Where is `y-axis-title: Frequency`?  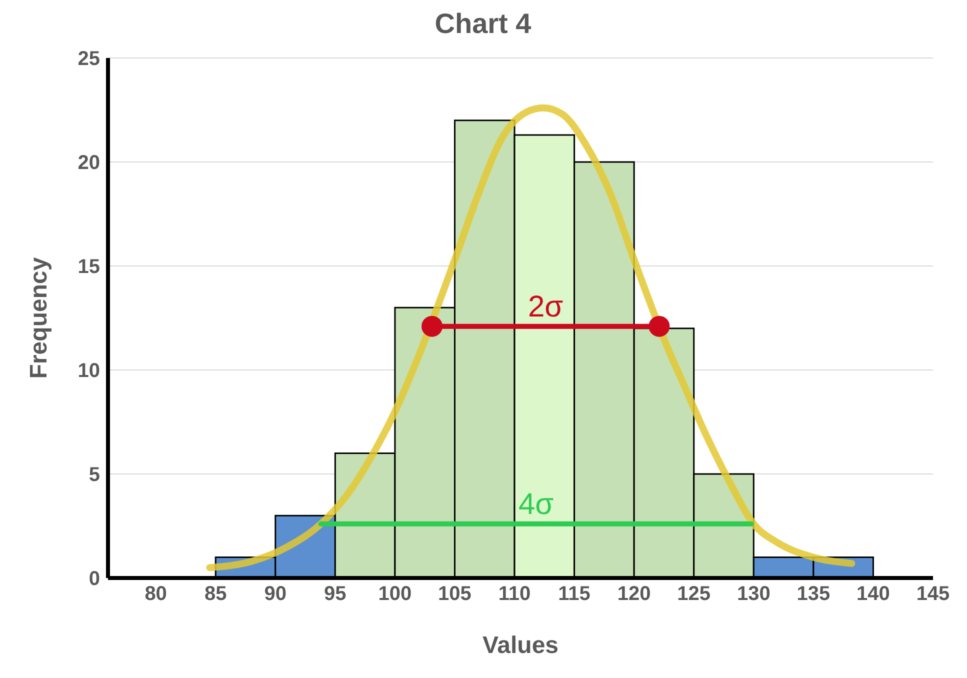
y-axis-title: Frequency is located at coordinates (39, 317).